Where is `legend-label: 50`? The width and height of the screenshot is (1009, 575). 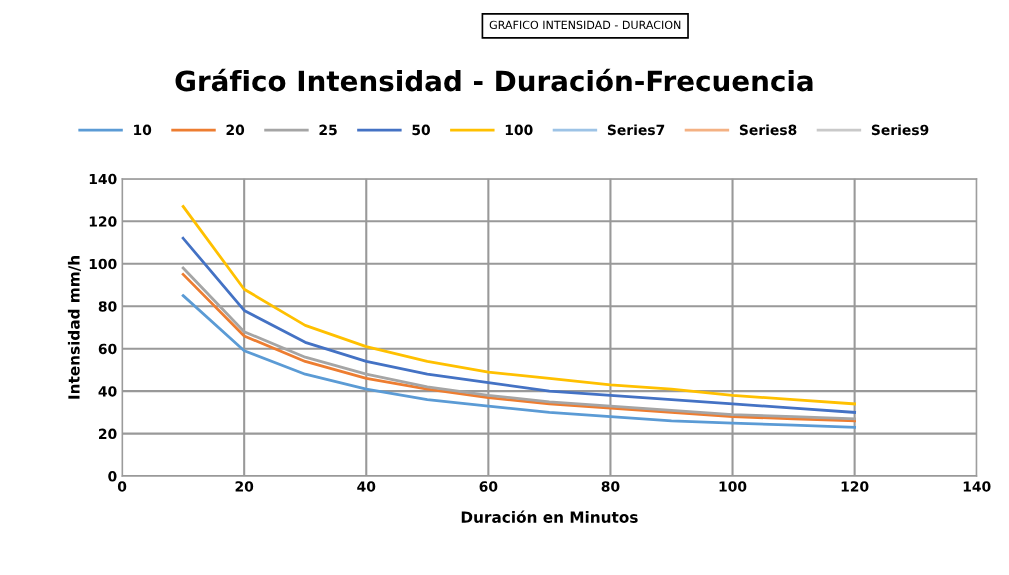
legend-label: 50 is located at coordinates (421, 130).